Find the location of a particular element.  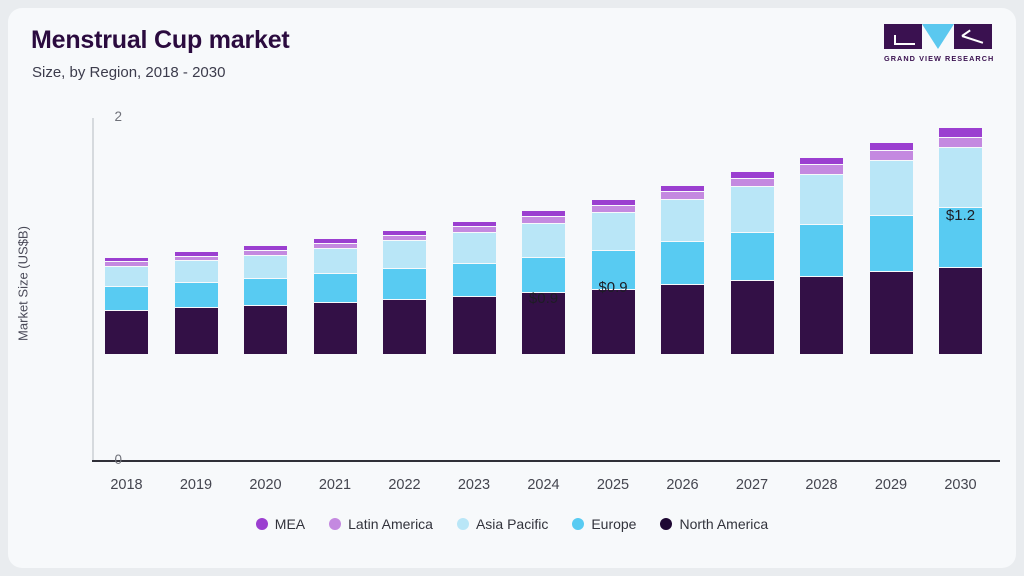

bar-2028 is located at coordinates (821, 255).